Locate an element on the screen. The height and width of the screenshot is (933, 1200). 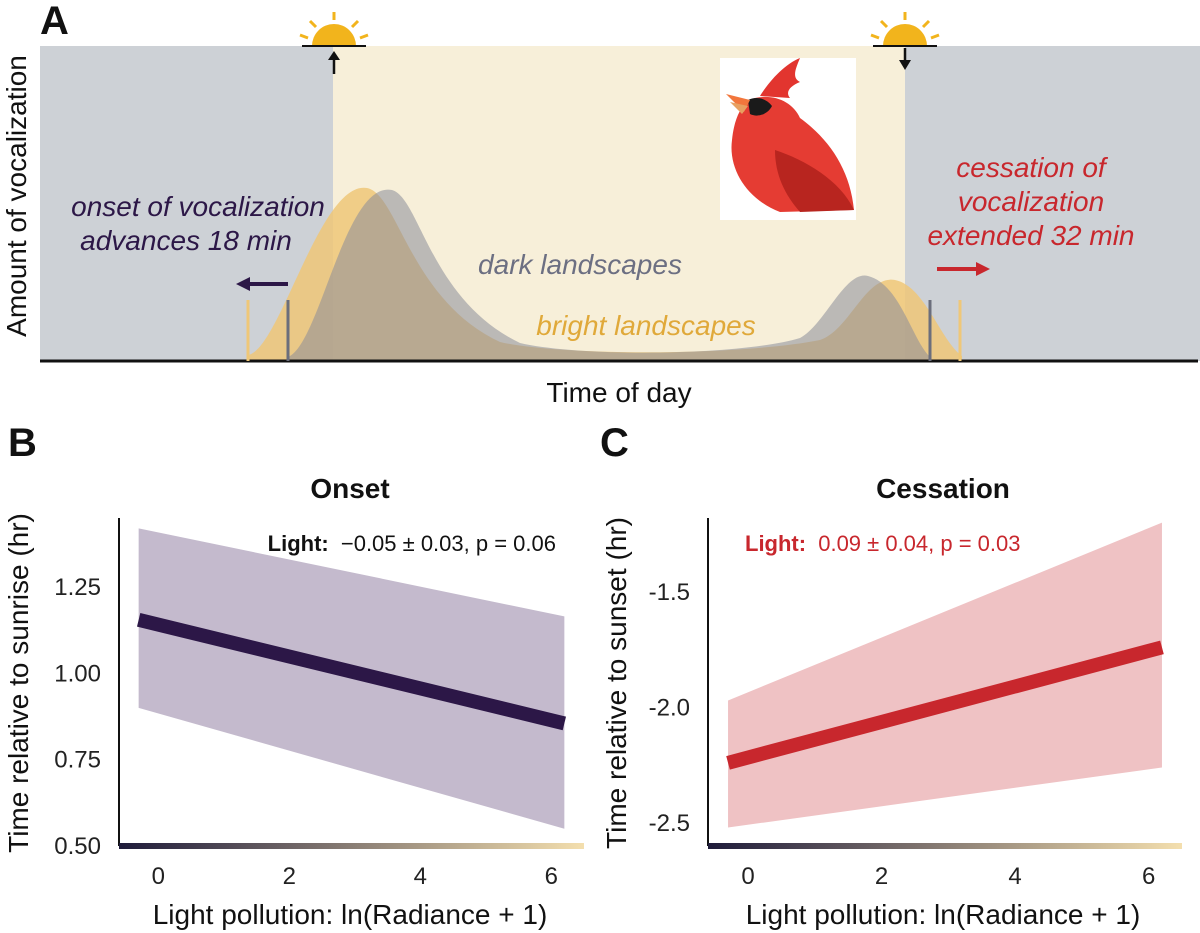
y-tick-label: 1.00 is located at coordinates (77, 673).